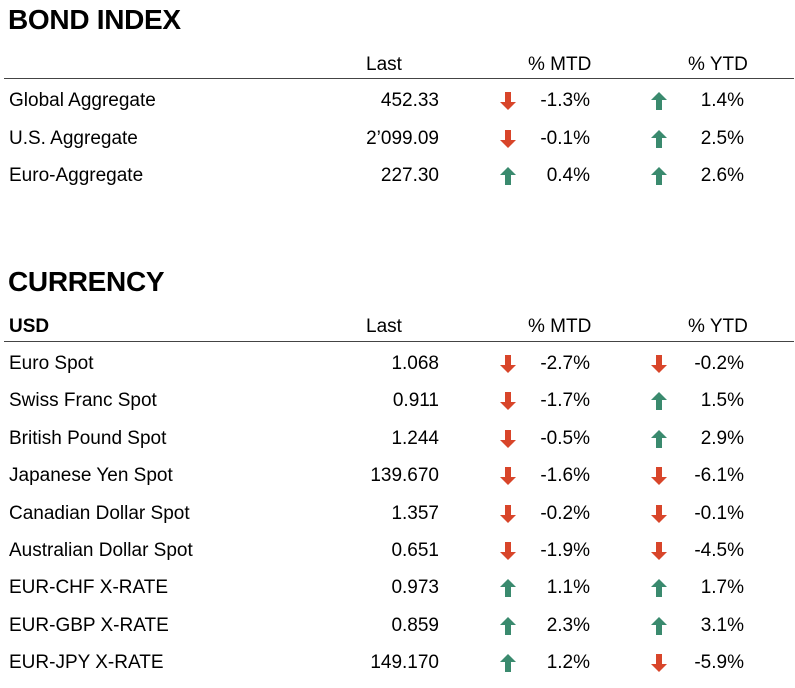 The image size is (795, 688). What do you see at coordinates (565, 363) in the screenshot?
I see `row-mtd-change: -2.7%` at bounding box center [565, 363].